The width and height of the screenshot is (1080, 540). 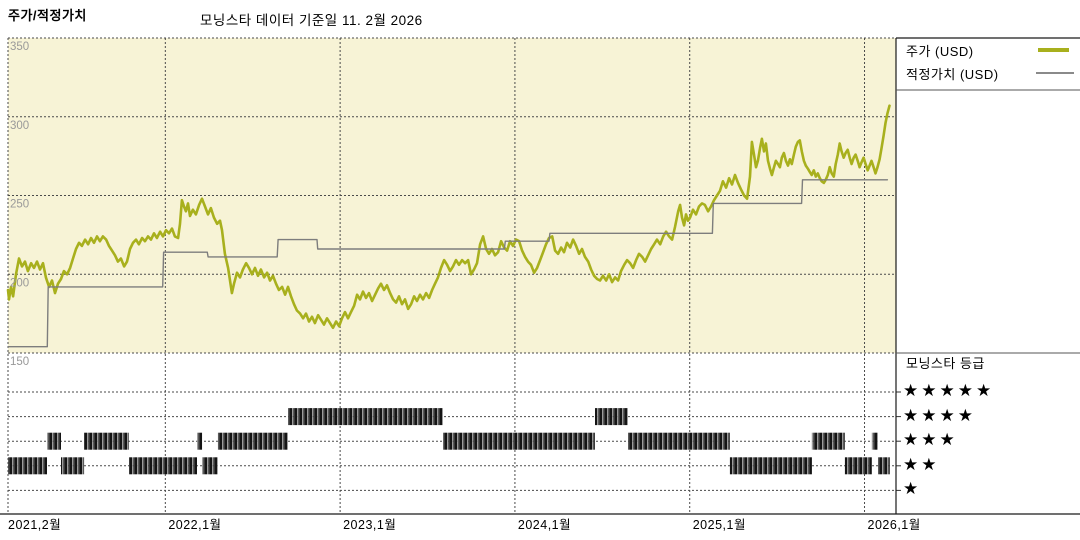 What do you see at coordinates (949, 390) in the screenshot?
I see `rating-row-5-stars: ★★★★★` at bounding box center [949, 390].